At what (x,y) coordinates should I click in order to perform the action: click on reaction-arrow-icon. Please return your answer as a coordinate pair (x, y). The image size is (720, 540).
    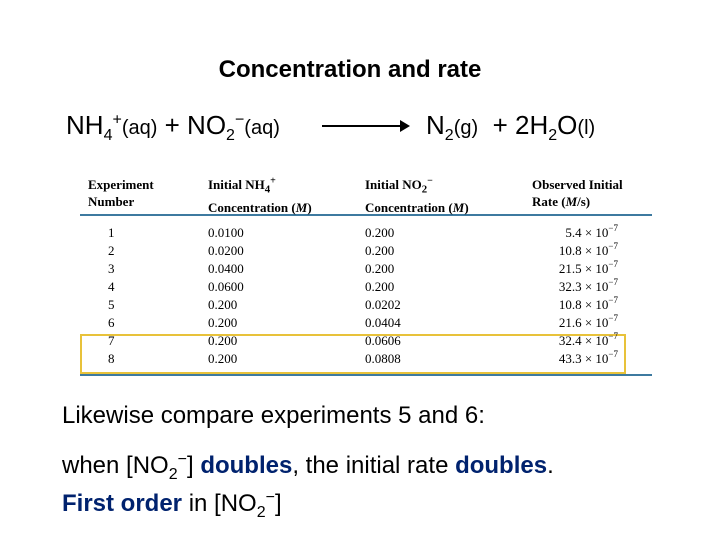
    Looking at the image, I should click on (366, 126).